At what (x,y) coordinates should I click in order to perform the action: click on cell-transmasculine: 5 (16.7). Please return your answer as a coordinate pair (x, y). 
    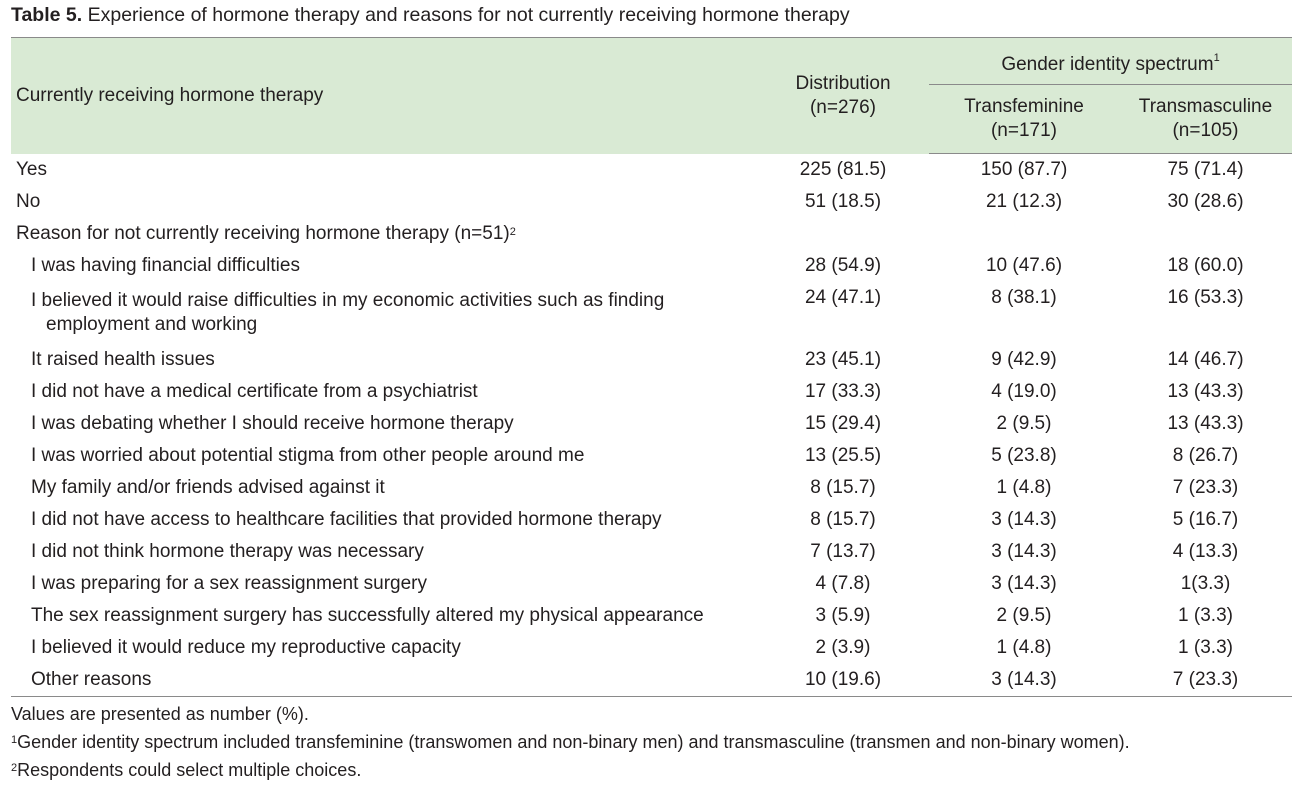
    Looking at the image, I should click on (1205, 519).